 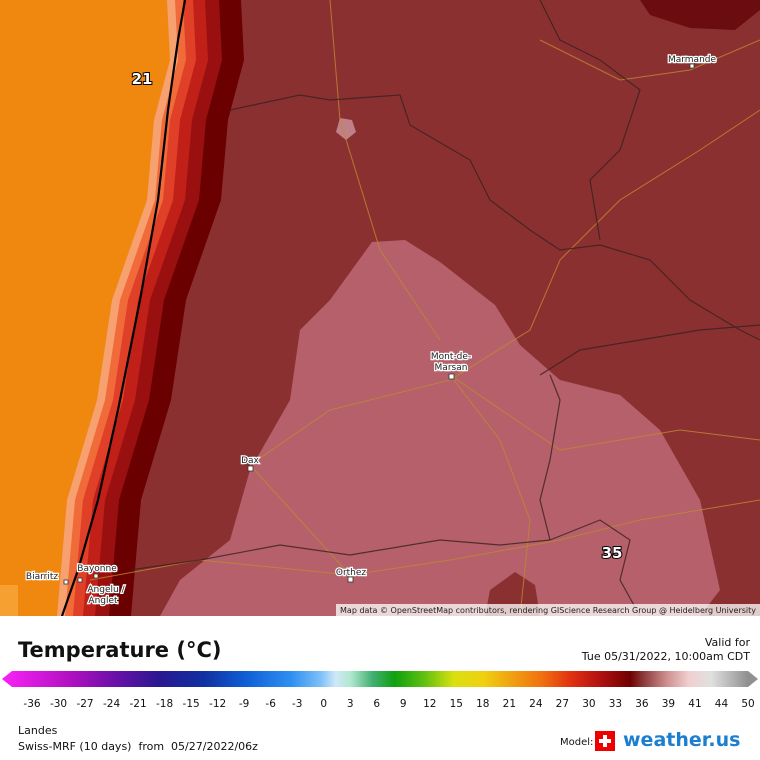 What do you see at coordinates (191, 704) in the screenshot?
I see `colorbar-tick-label: -15` at bounding box center [191, 704].